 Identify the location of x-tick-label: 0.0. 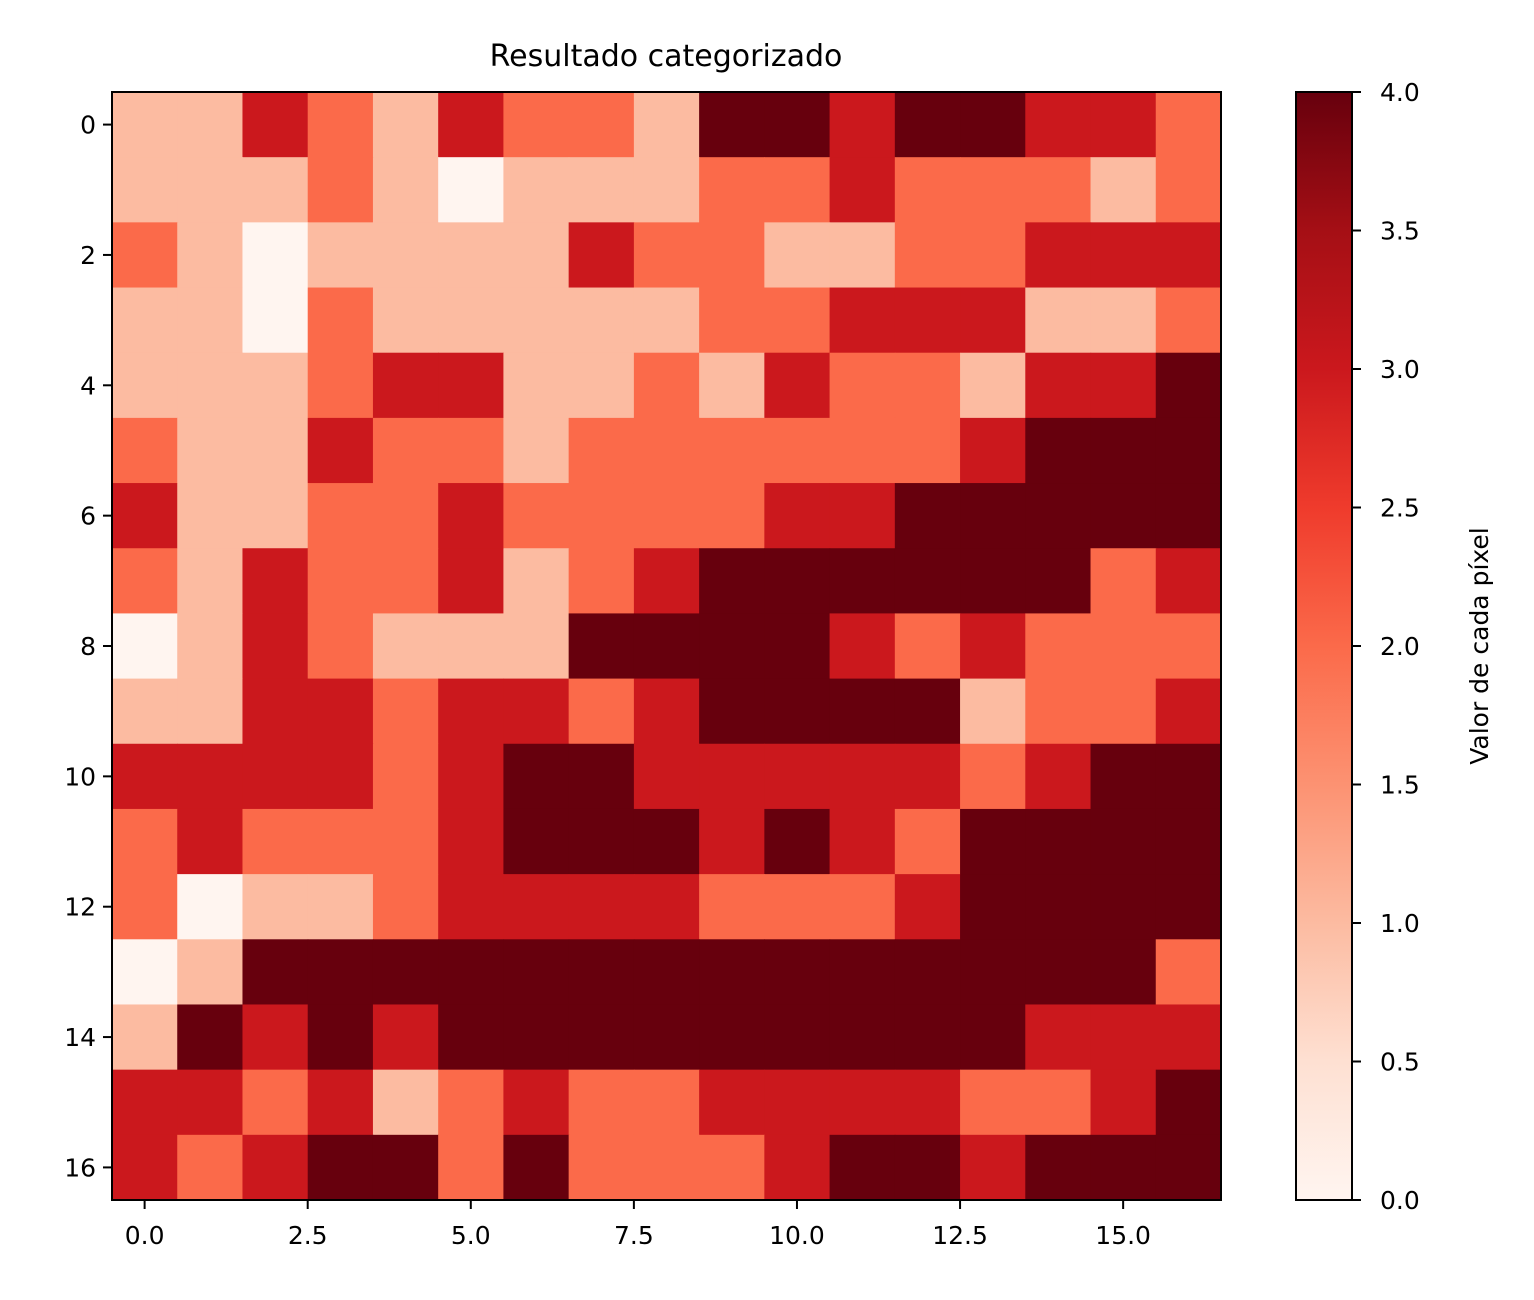
(145, 1235).